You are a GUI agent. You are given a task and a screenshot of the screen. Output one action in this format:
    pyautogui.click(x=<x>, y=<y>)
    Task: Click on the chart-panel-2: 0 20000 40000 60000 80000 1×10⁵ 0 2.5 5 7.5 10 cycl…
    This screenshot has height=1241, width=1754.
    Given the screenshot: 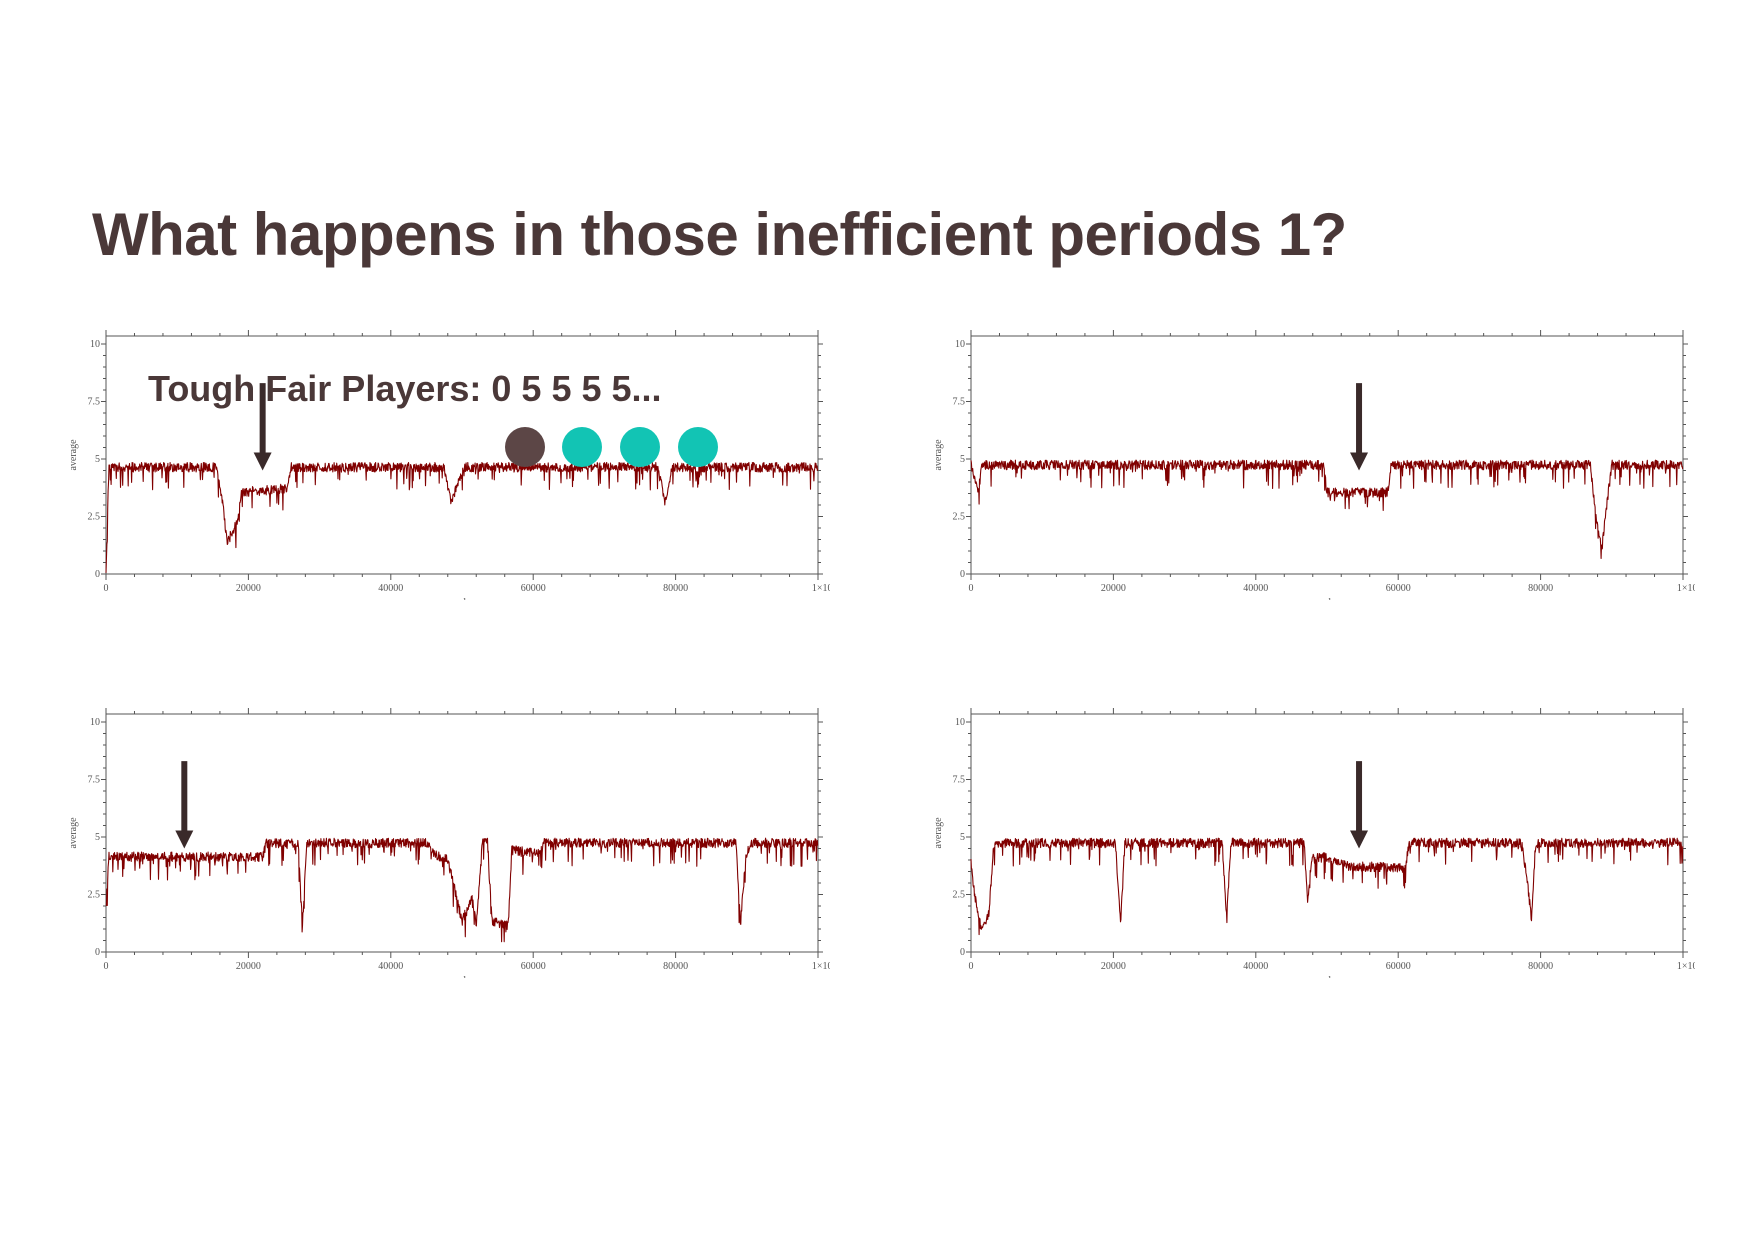 What is the action you would take?
    pyautogui.click(x=1313, y=469)
    